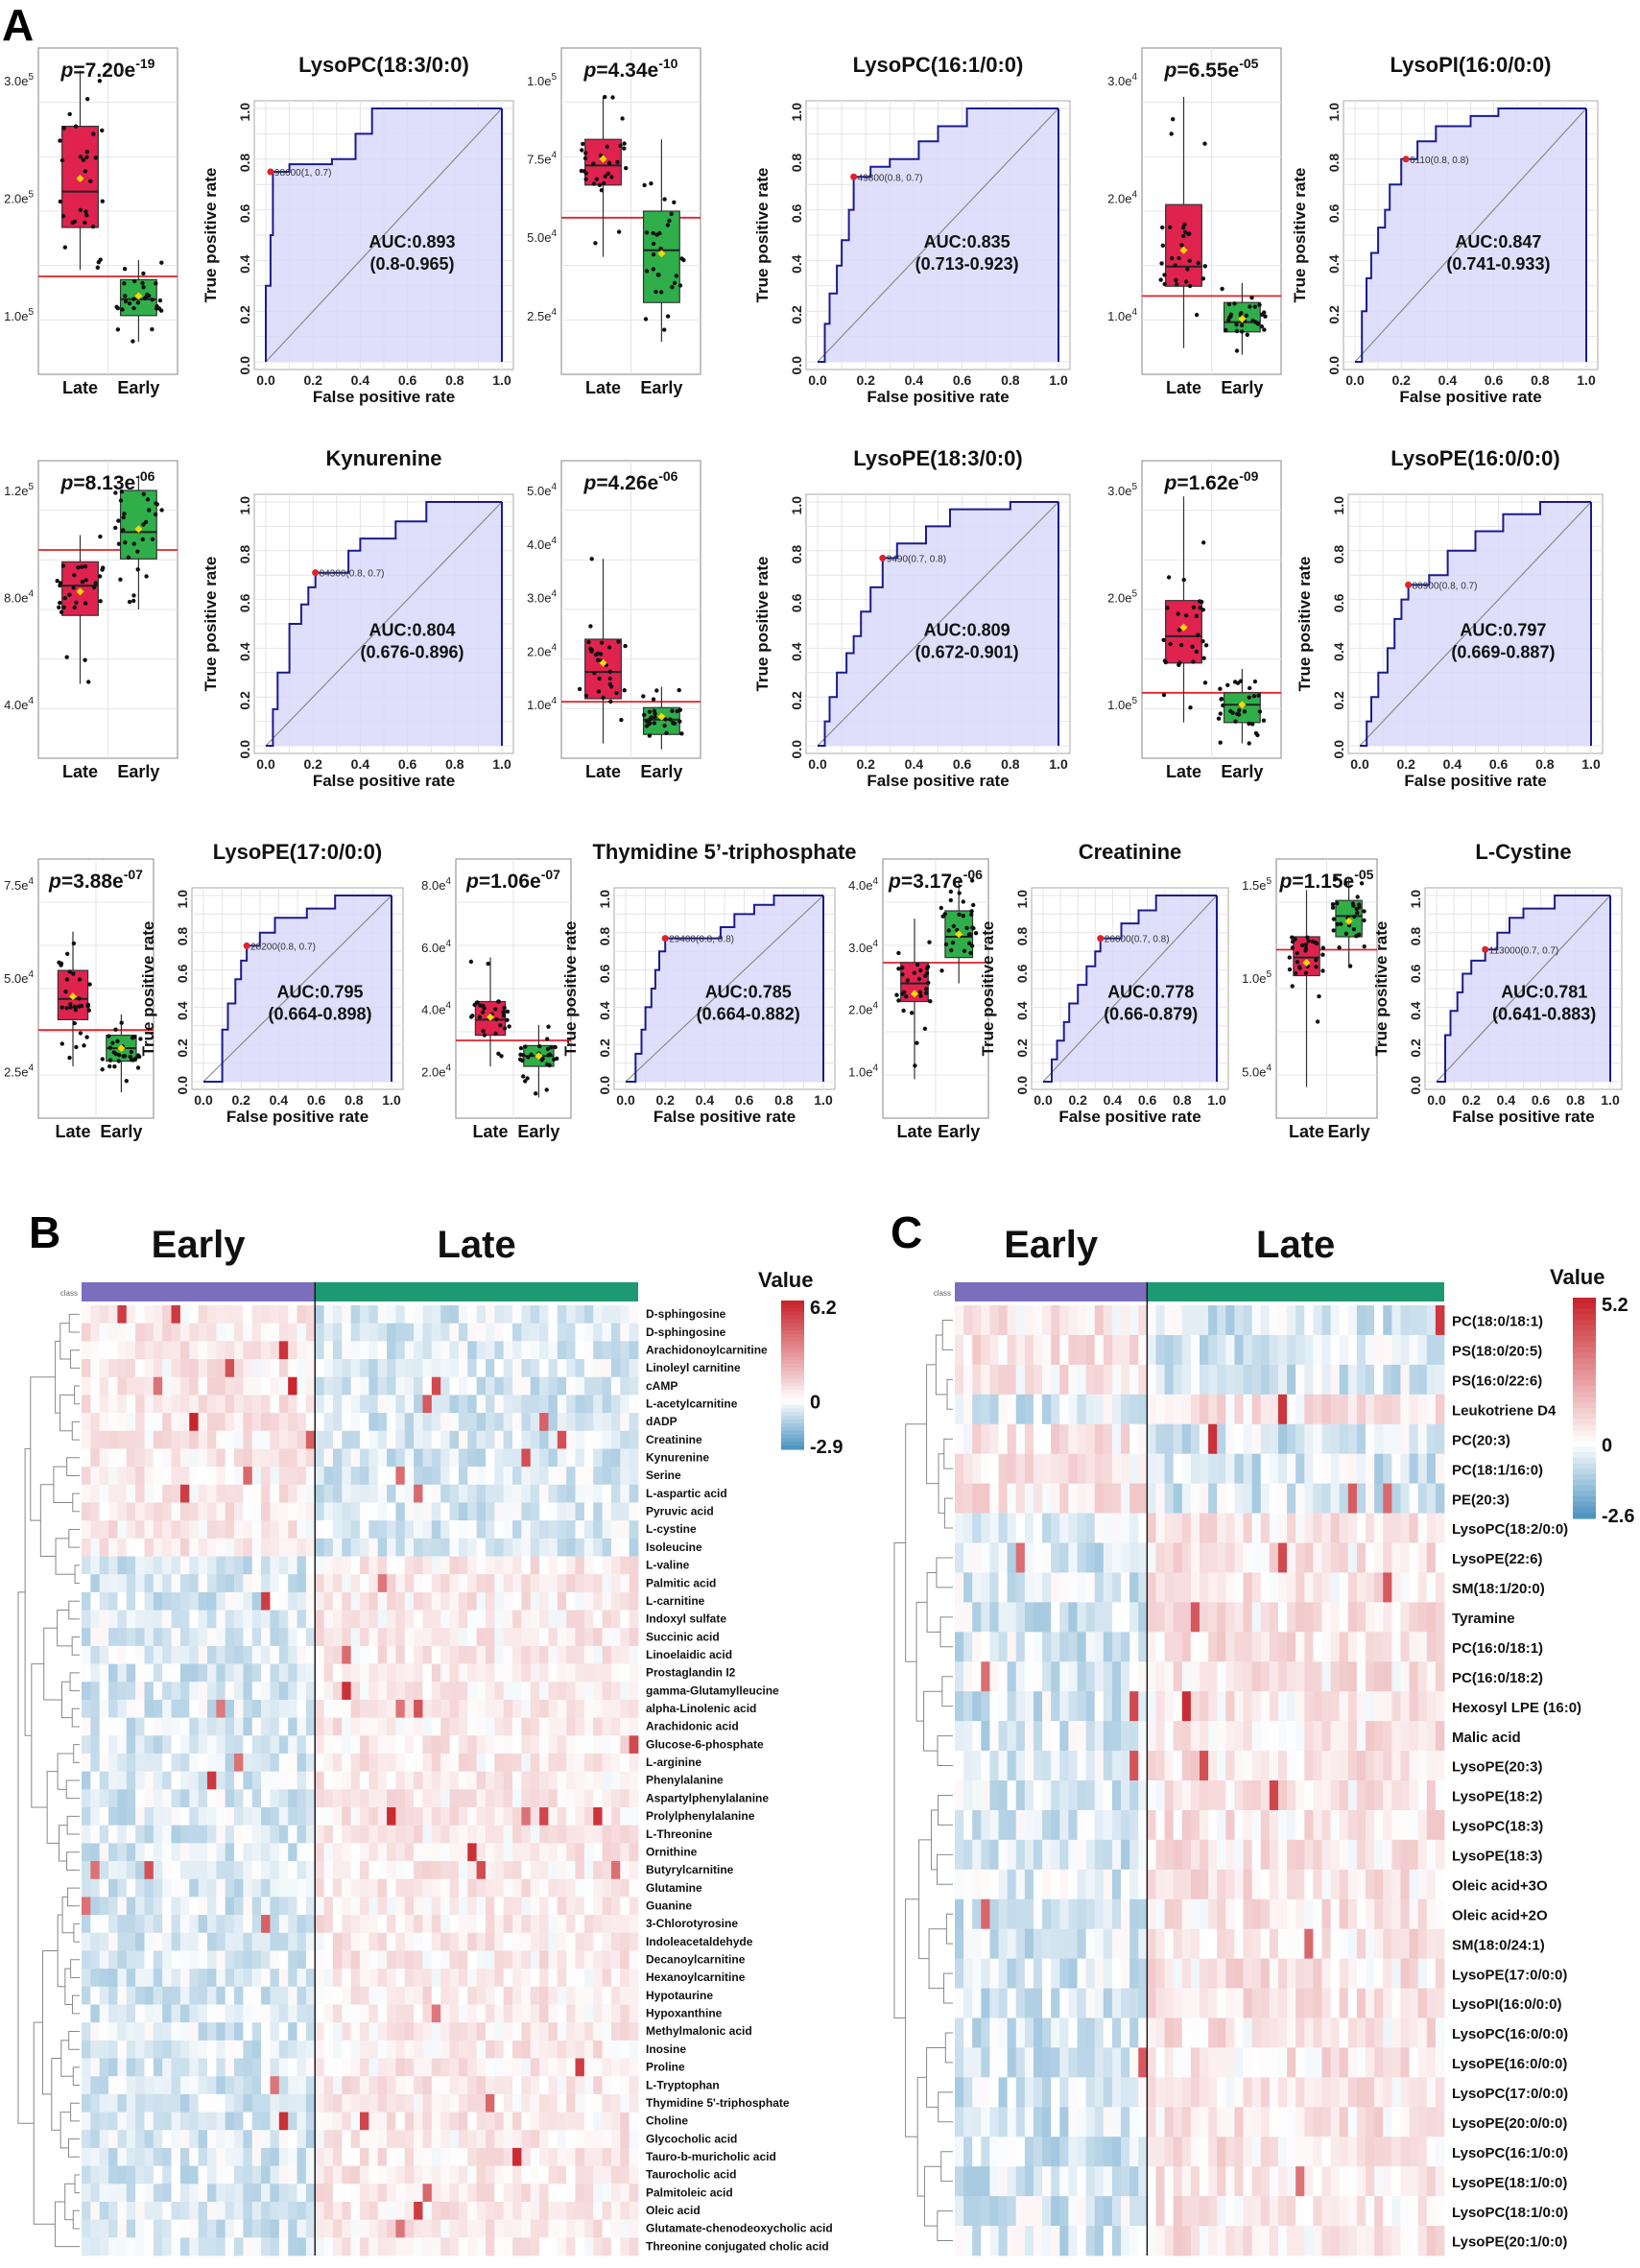 The image size is (1640, 2268). What do you see at coordinates (967, 264) in the screenshot?
I see `auc-ci: (0.713-0.923)` at bounding box center [967, 264].